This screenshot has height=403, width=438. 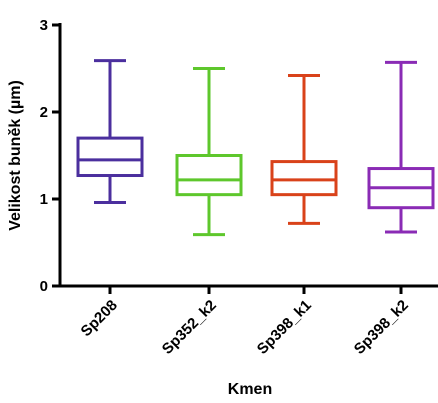 I want to click on y-axis-title: Velikost buněk (µm), so click(x=15, y=155).